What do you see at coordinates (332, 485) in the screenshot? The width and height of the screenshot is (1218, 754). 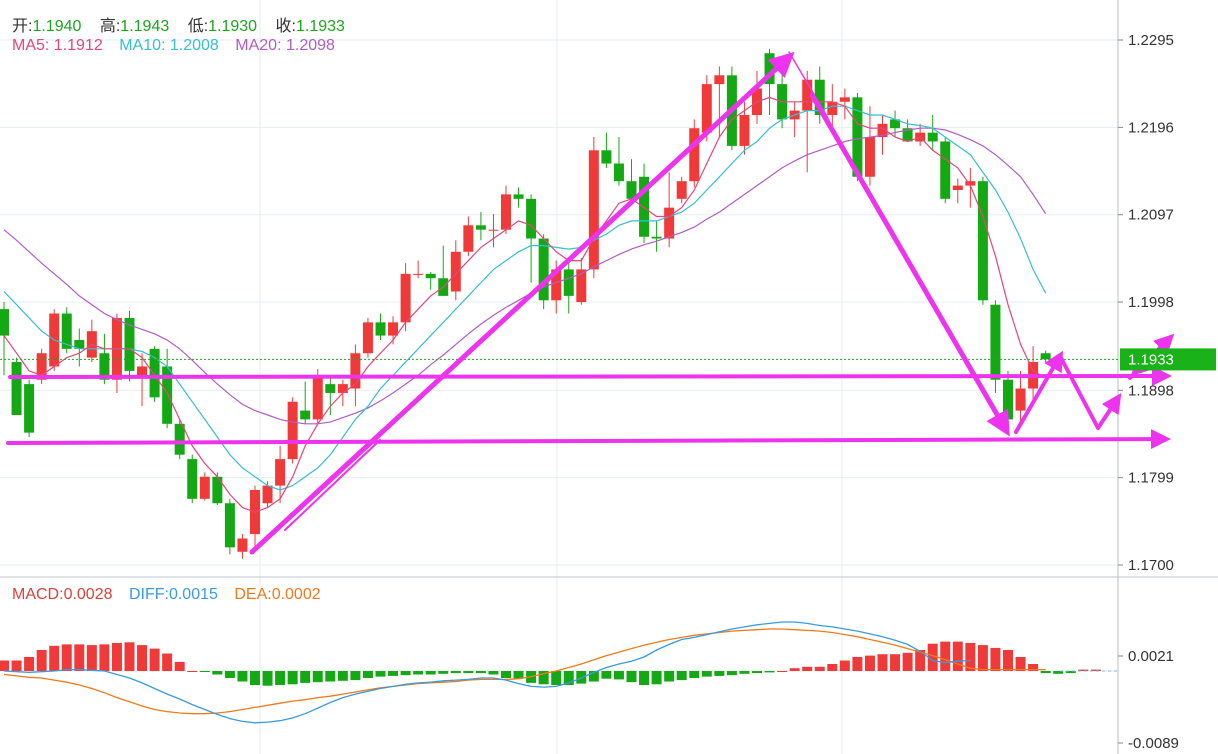 I see `uptrend-line` at bounding box center [332, 485].